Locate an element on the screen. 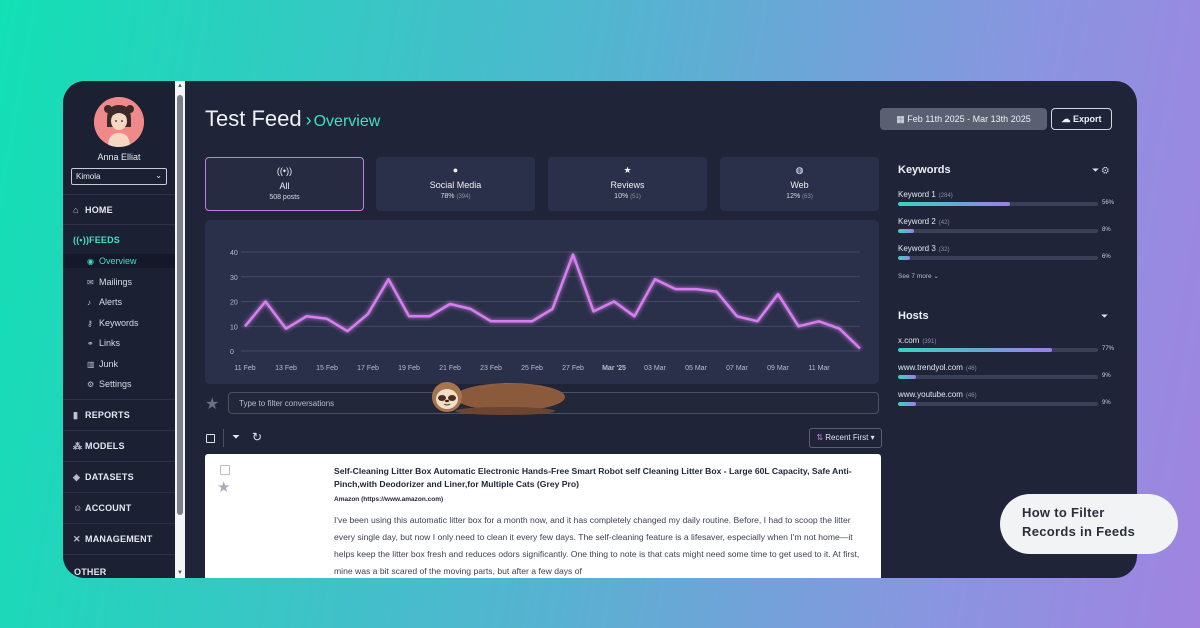 The height and width of the screenshot is (628, 1200). host-bar-fill is located at coordinates (975, 350).